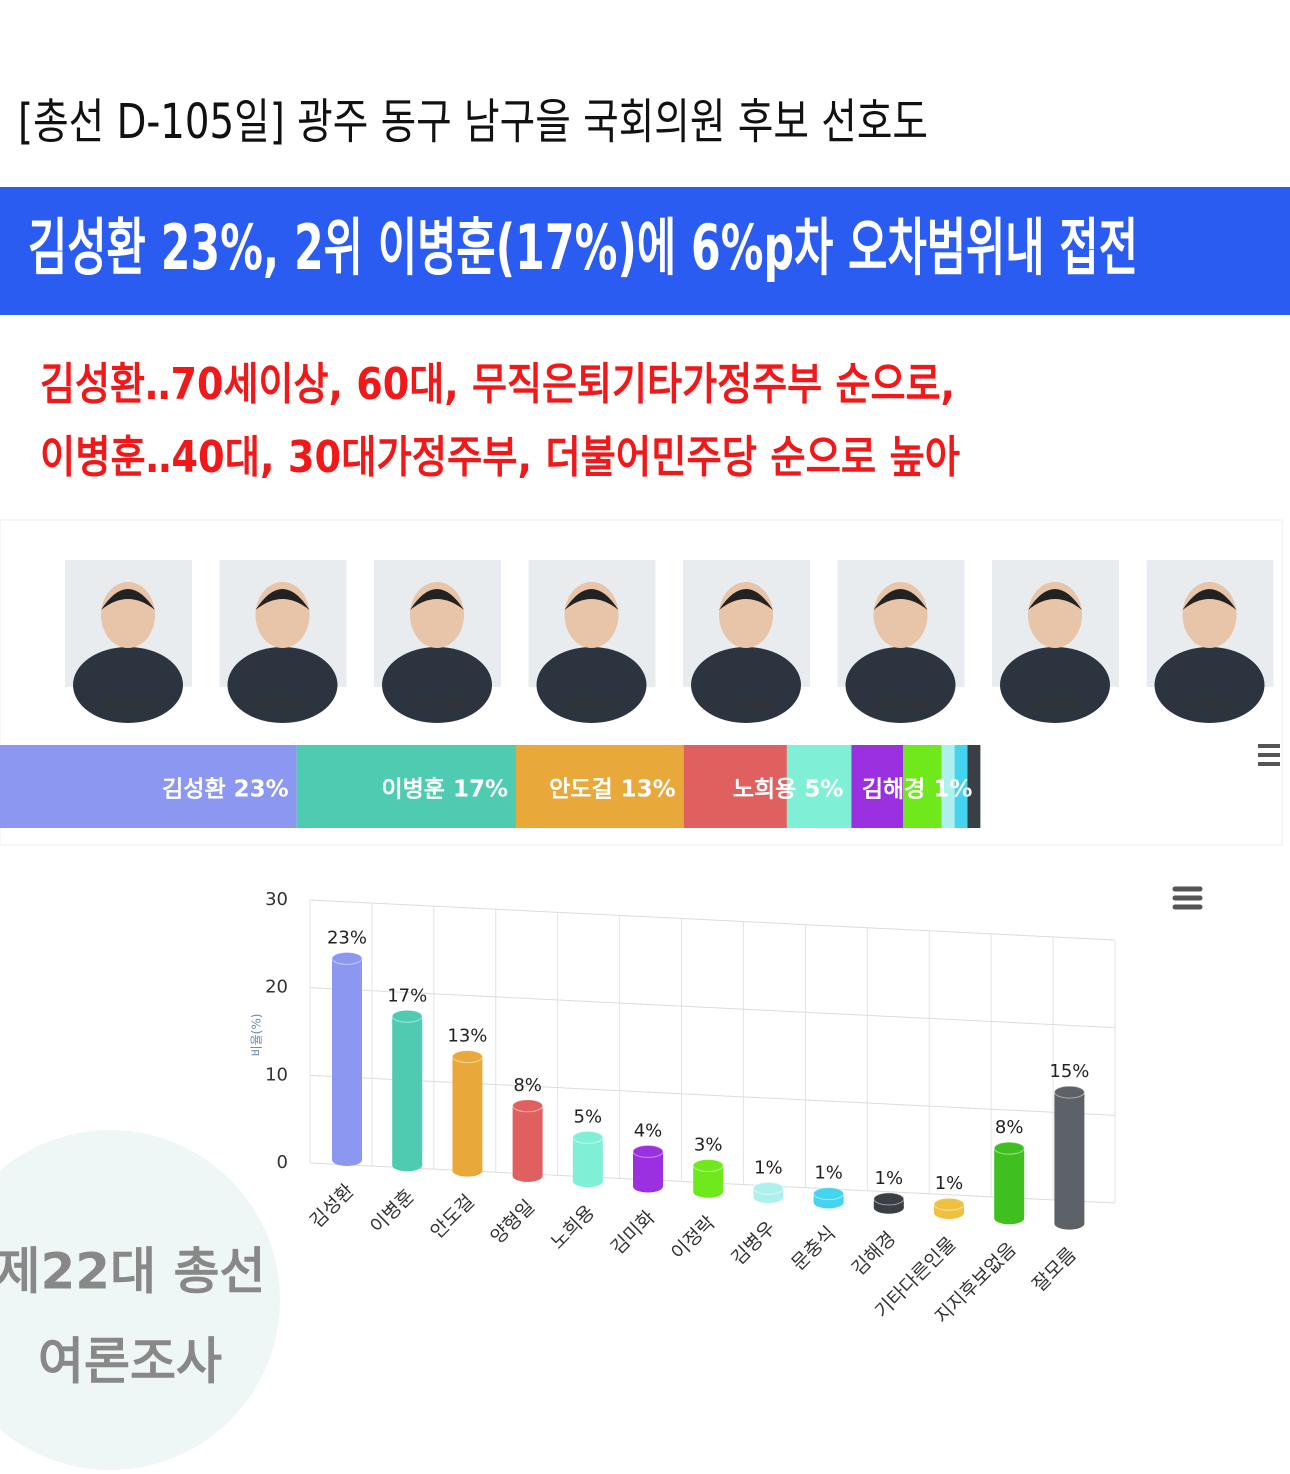  What do you see at coordinates (648, 789) in the screenshot?
I see `segment-value: 13%` at bounding box center [648, 789].